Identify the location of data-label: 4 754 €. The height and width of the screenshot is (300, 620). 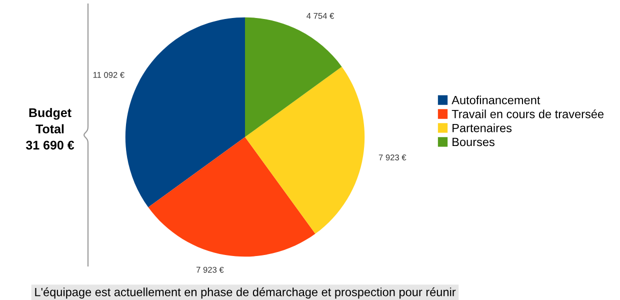
(320, 15).